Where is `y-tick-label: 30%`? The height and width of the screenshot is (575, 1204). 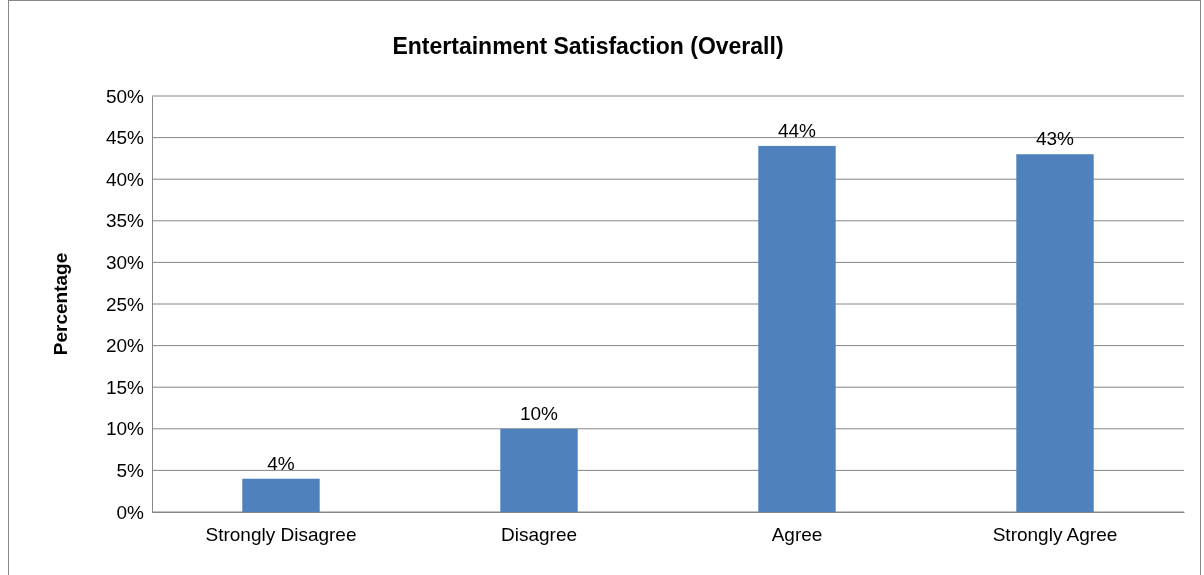
y-tick-label: 30% is located at coordinates (125, 262).